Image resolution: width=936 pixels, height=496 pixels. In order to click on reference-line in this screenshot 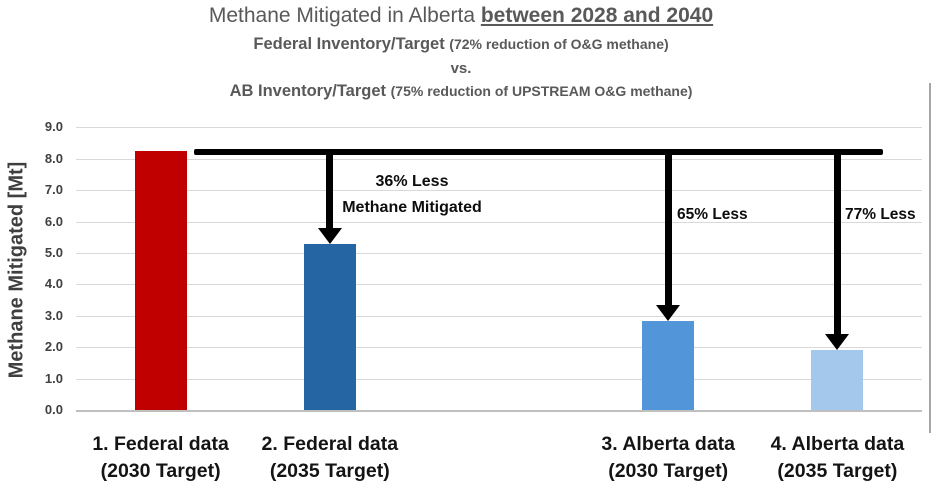, I will do `click(538, 152)`.